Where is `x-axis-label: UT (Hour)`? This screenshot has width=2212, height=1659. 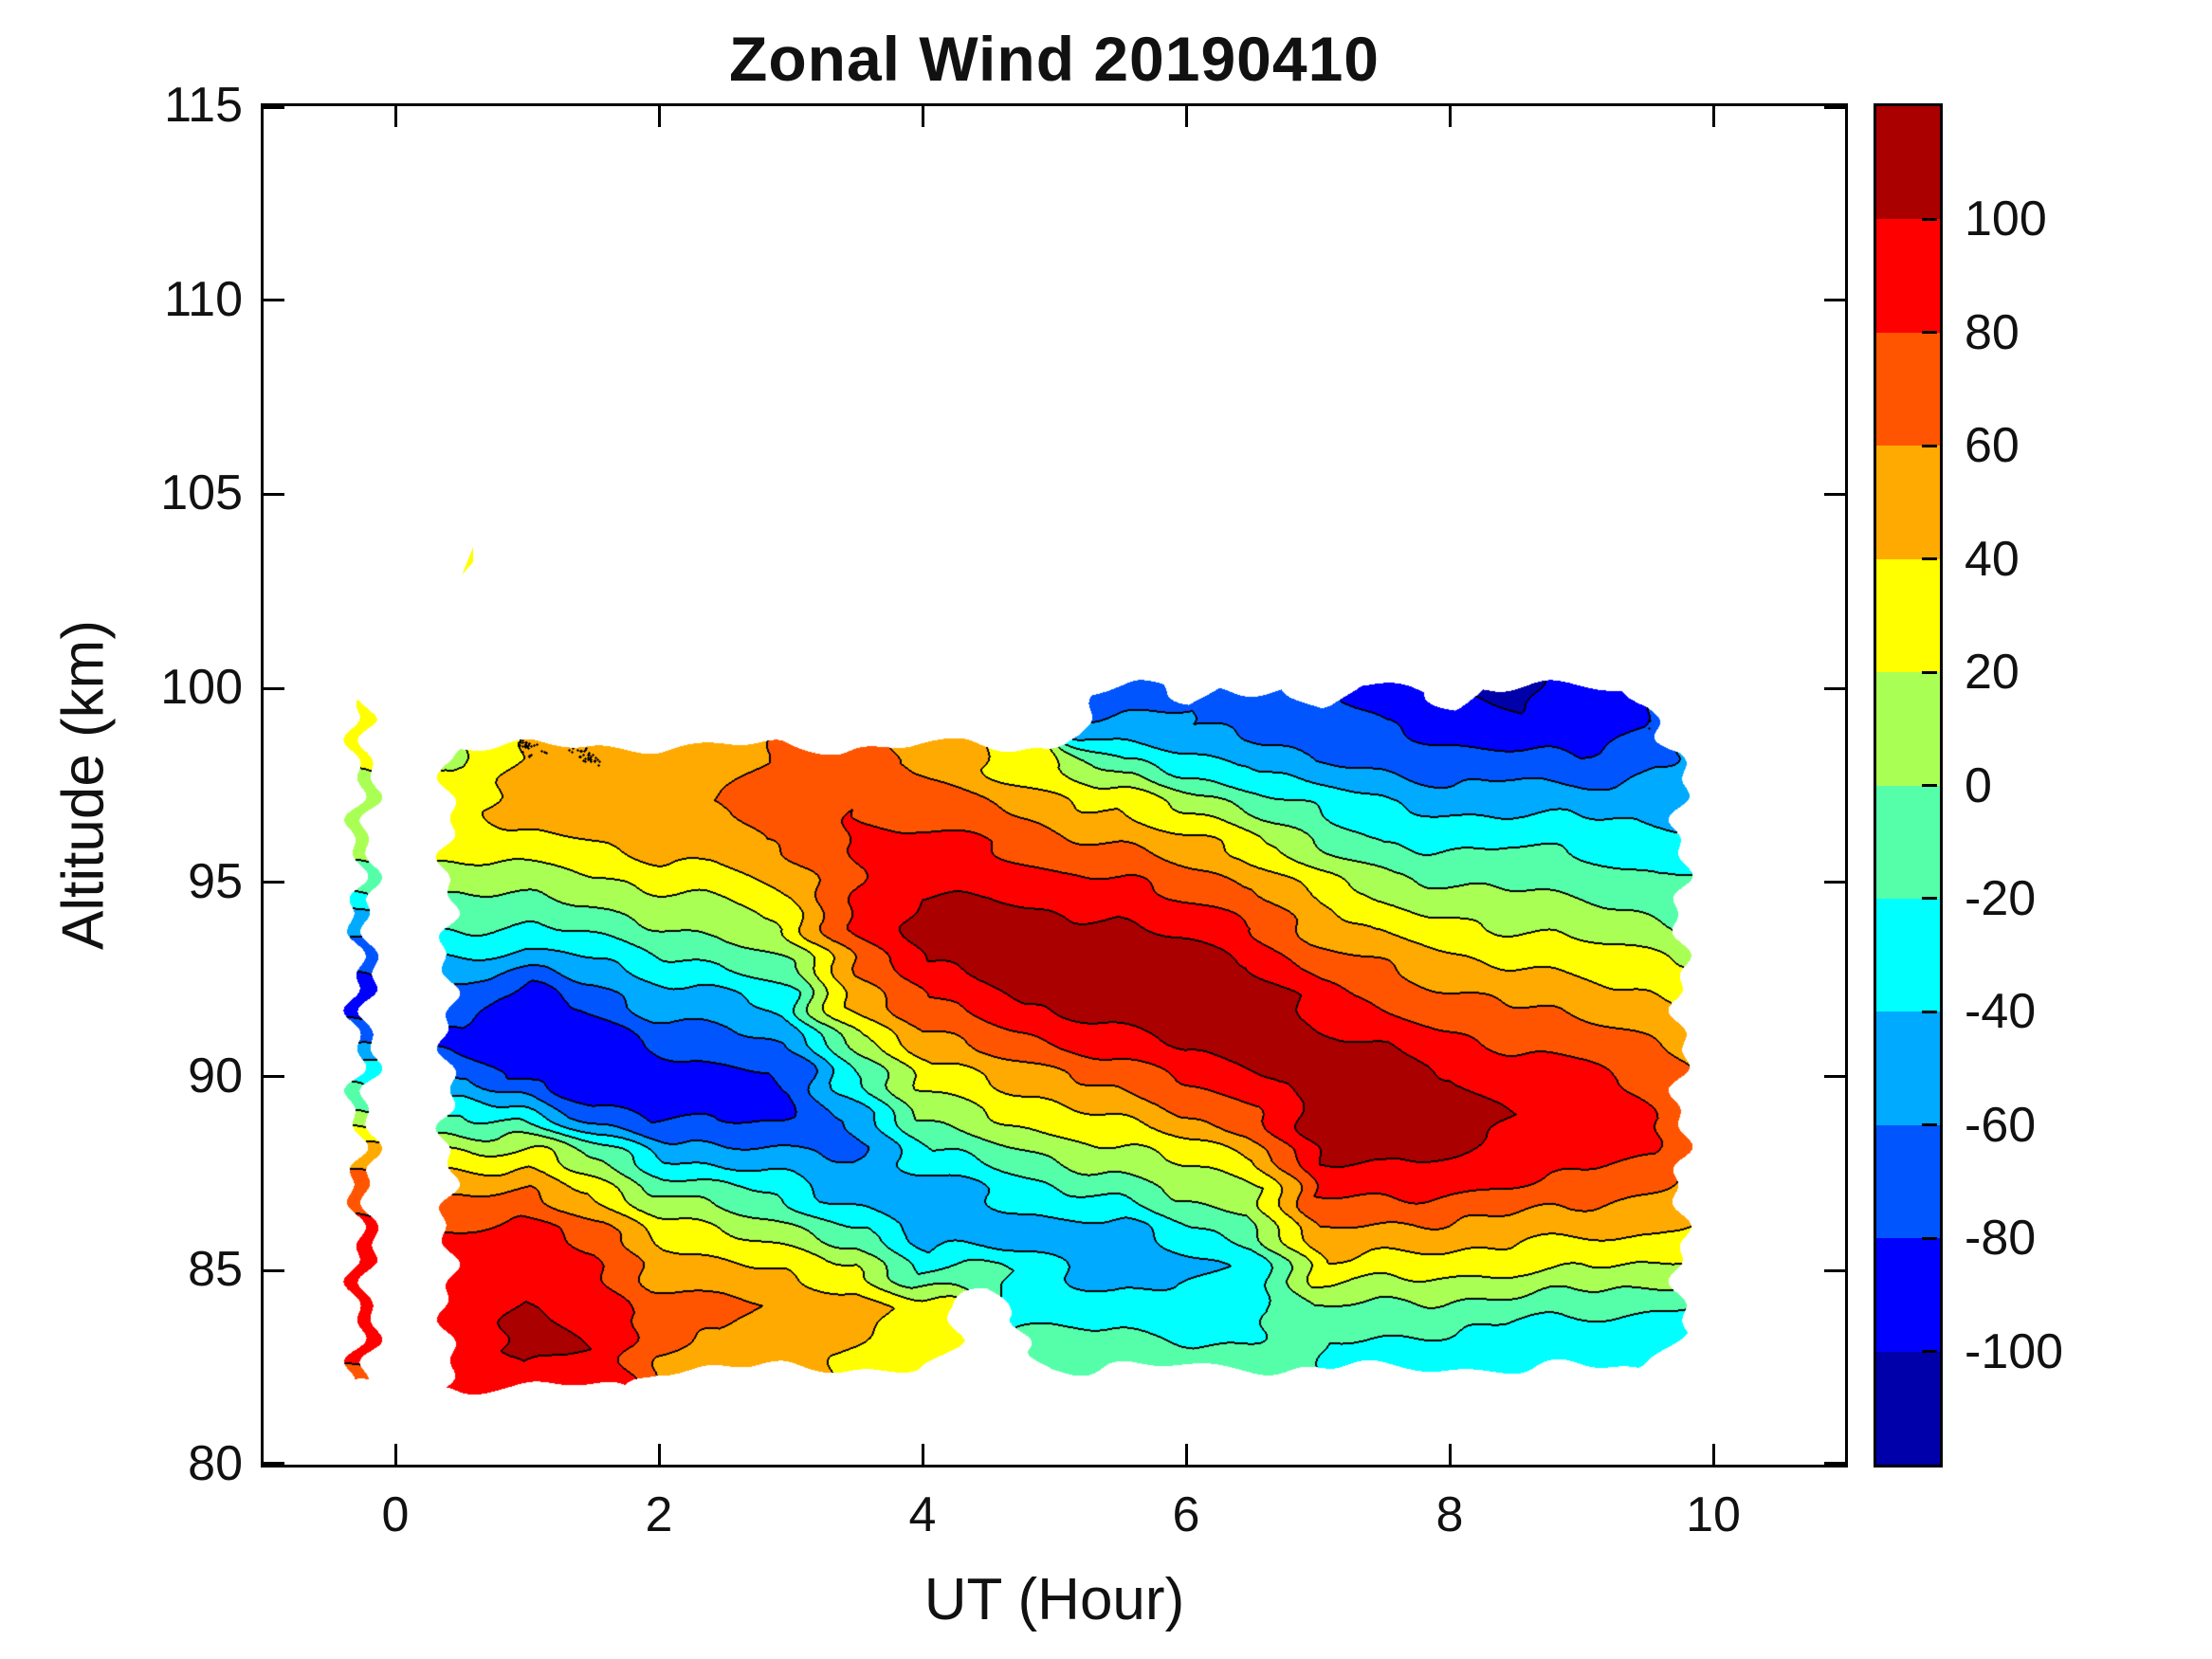 x-axis-label: UT (Hour) is located at coordinates (1054, 1599).